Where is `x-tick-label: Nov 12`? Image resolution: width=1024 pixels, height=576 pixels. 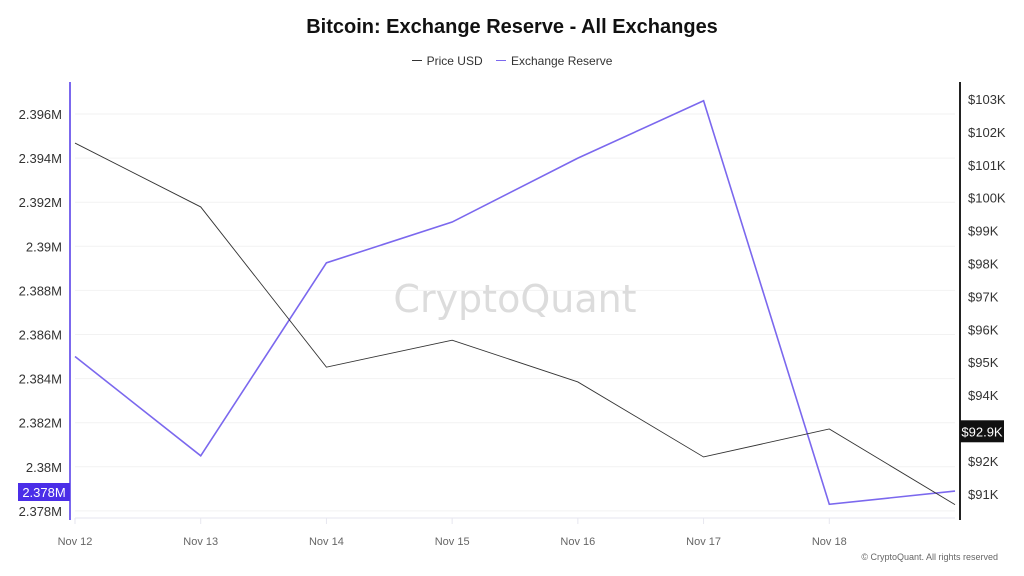
x-tick-label: Nov 12 is located at coordinates (75, 542).